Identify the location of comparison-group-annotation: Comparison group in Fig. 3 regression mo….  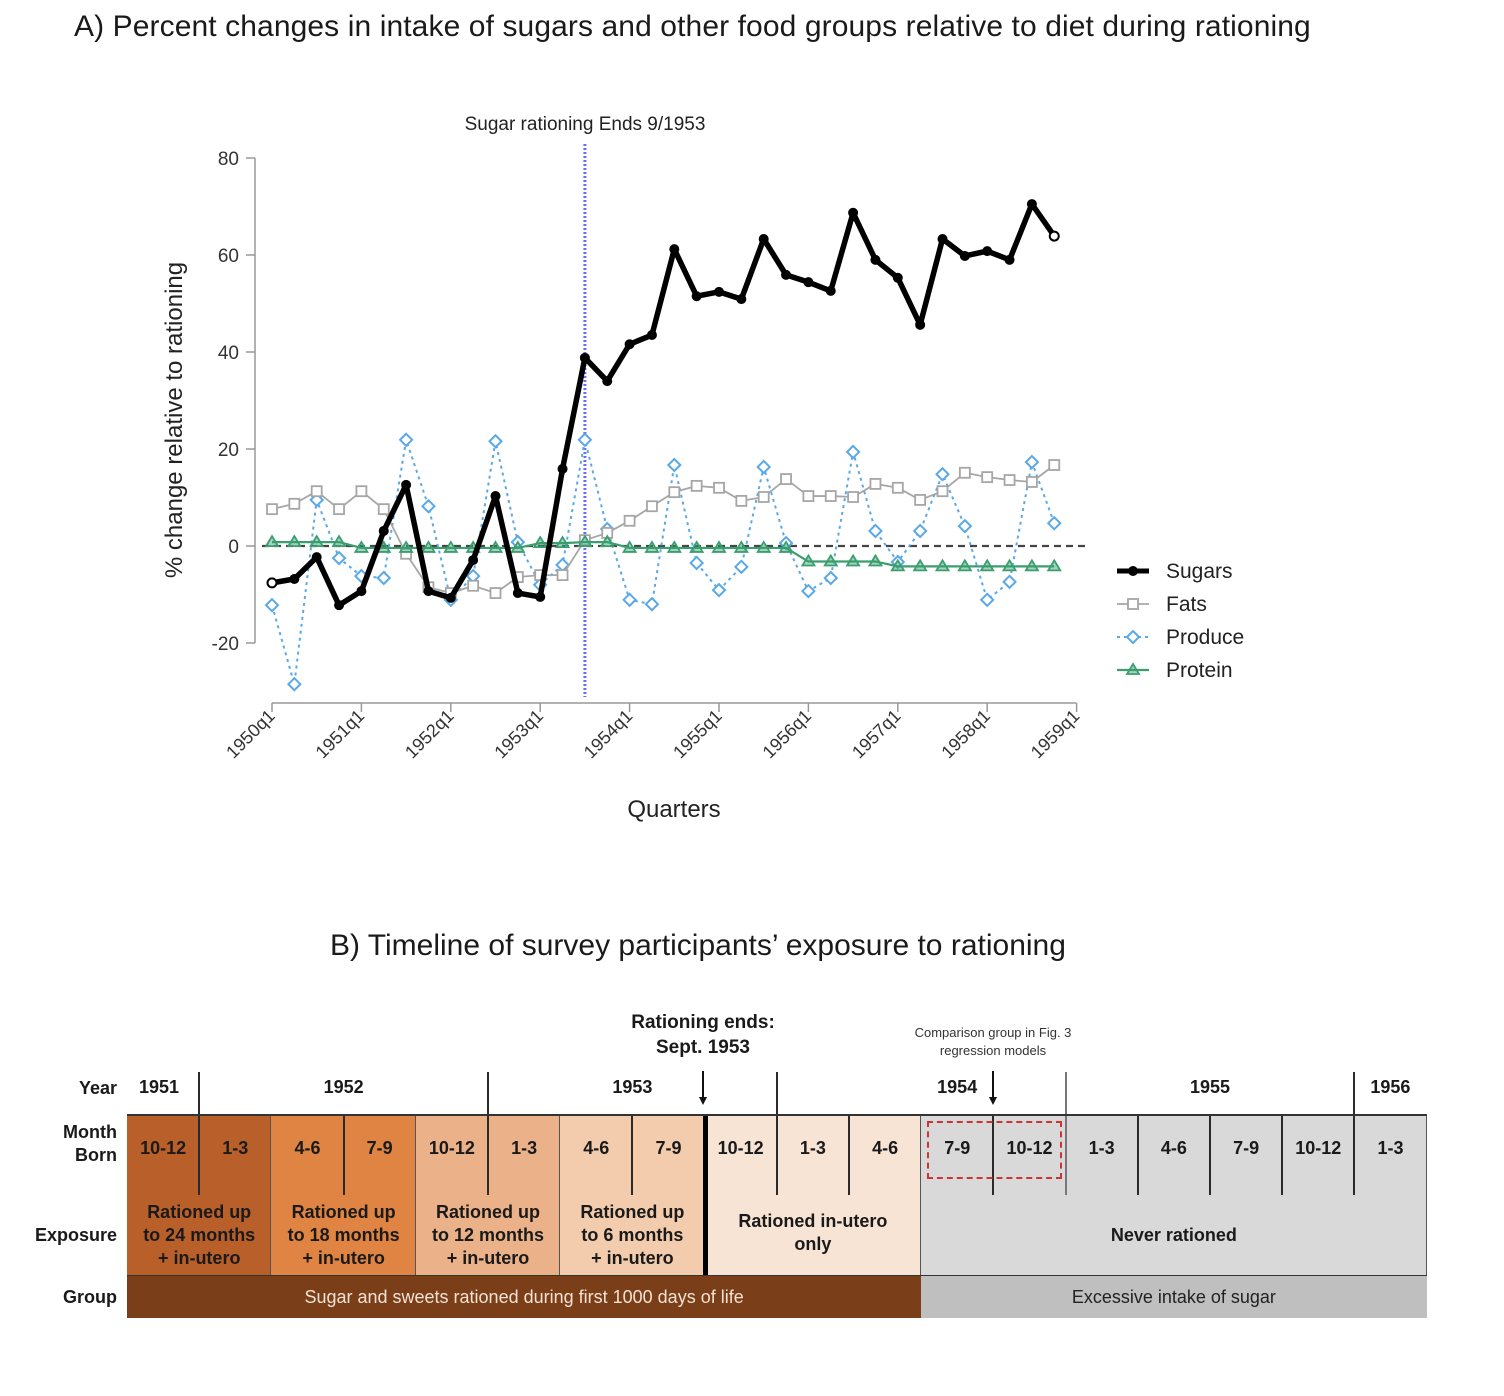
(993, 1042).